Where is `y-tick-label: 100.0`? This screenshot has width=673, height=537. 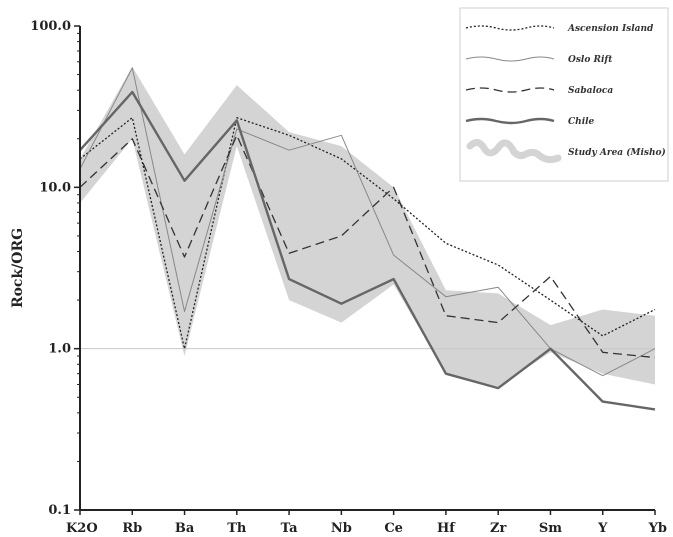
y-tick-label: 100.0 is located at coordinates (50, 26).